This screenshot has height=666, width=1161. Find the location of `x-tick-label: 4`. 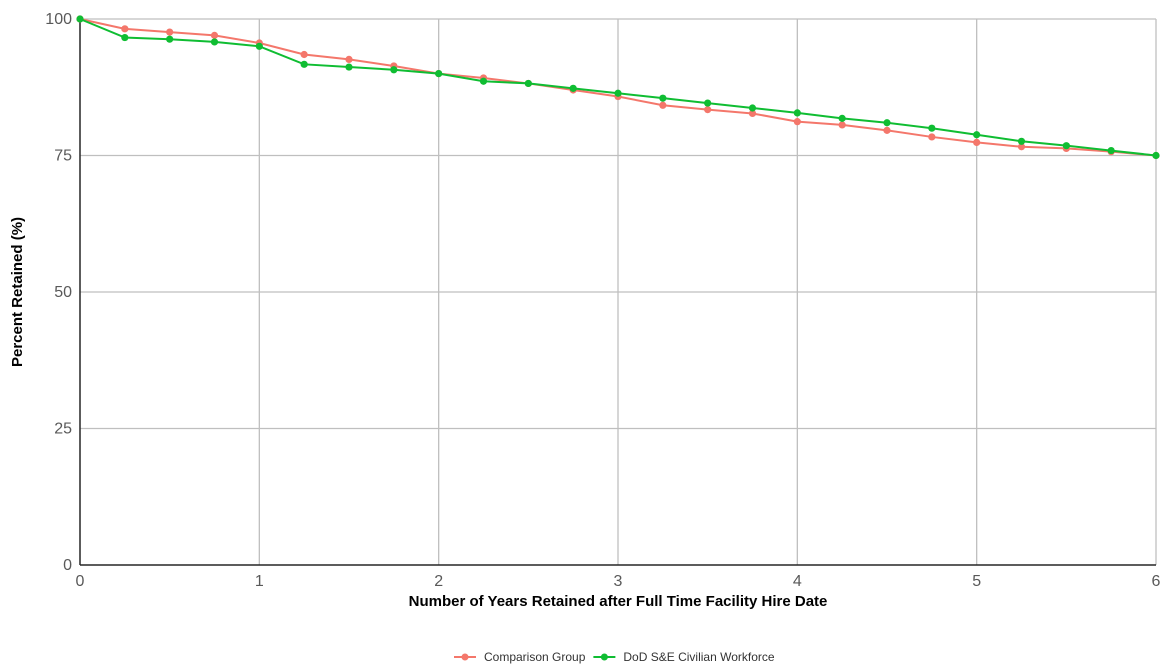

x-tick-label: 4 is located at coordinates (797, 581).